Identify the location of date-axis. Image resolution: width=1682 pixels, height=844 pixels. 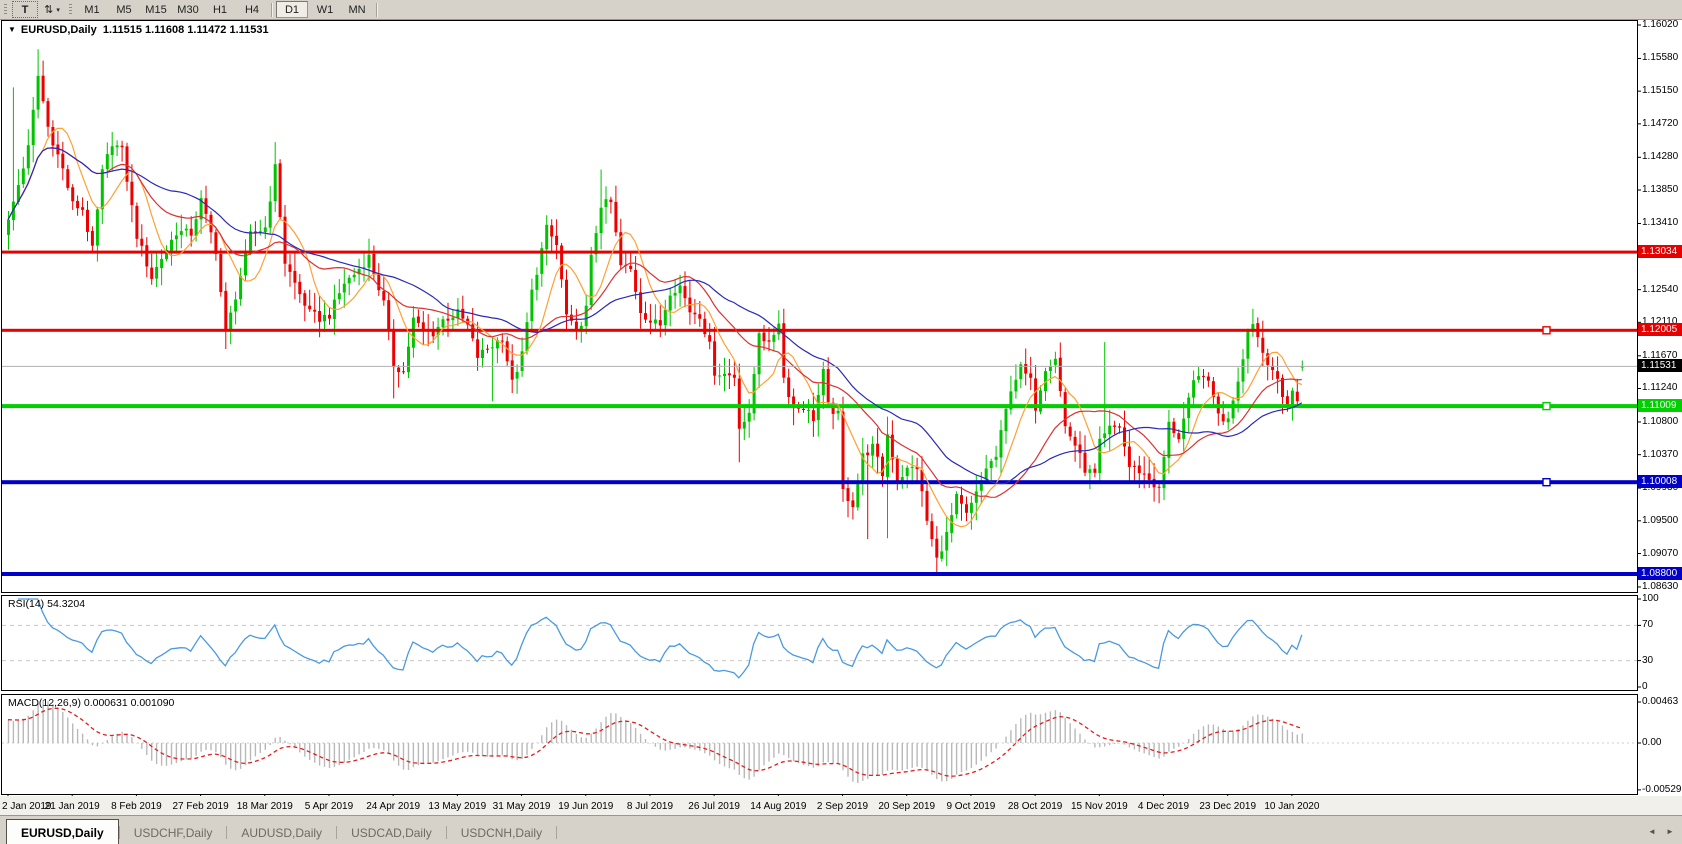
(841, 805).